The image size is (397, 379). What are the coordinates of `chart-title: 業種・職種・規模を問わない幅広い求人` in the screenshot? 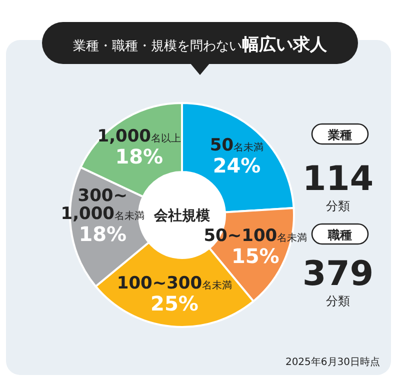 It's located at (200, 45).